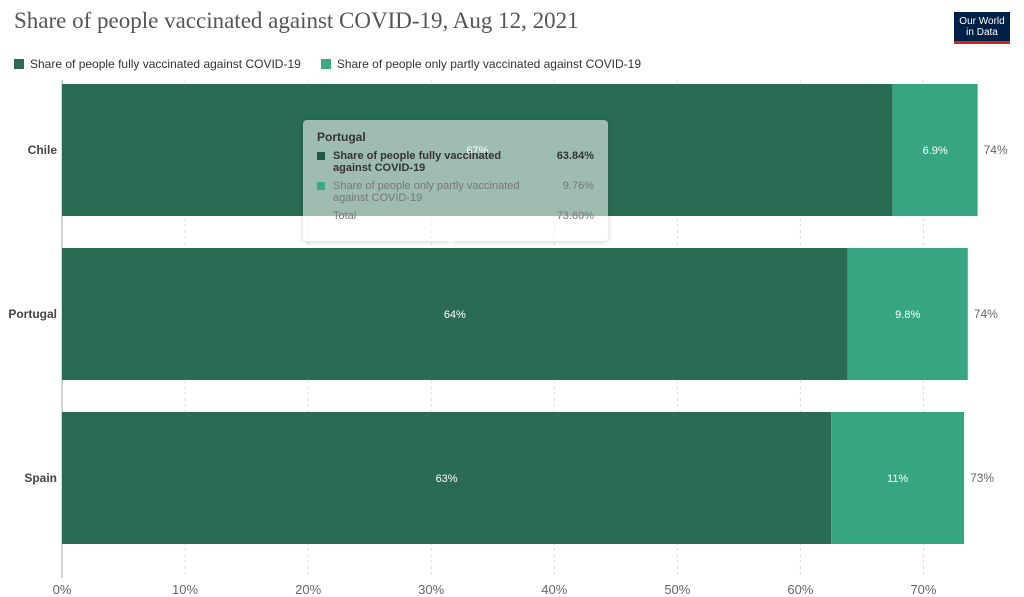  What do you see at coordinates (451, 243) in the screenshot?
I see `tooltip-pointer` at bounding box center [451, 243].